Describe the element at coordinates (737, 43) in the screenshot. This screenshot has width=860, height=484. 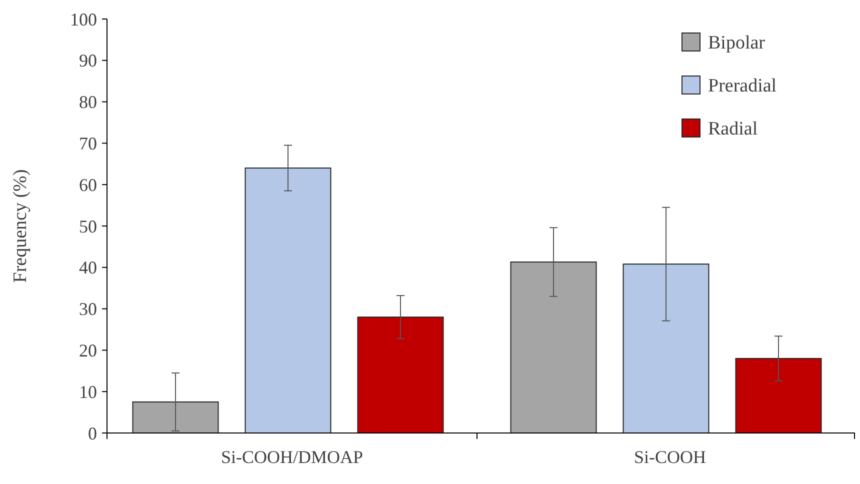
I see `legend-label: Bipolar` at that location.